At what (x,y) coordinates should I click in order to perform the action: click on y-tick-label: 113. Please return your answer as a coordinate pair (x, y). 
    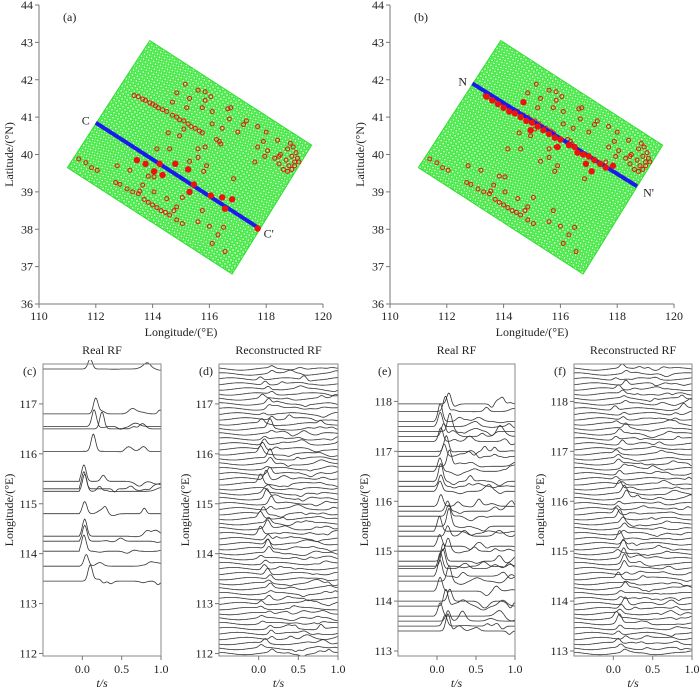
    Looking at the image, I should click on (204, 604).